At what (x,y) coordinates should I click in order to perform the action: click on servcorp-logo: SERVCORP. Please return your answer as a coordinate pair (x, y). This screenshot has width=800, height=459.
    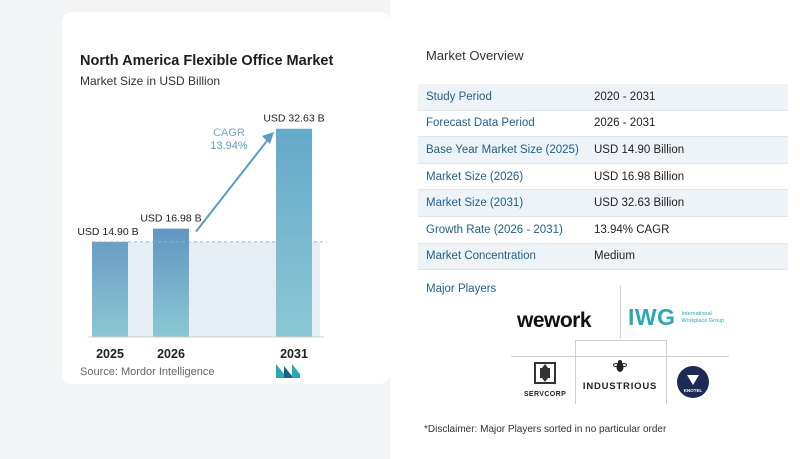
    Looking at the image, I should click on (545, 380).